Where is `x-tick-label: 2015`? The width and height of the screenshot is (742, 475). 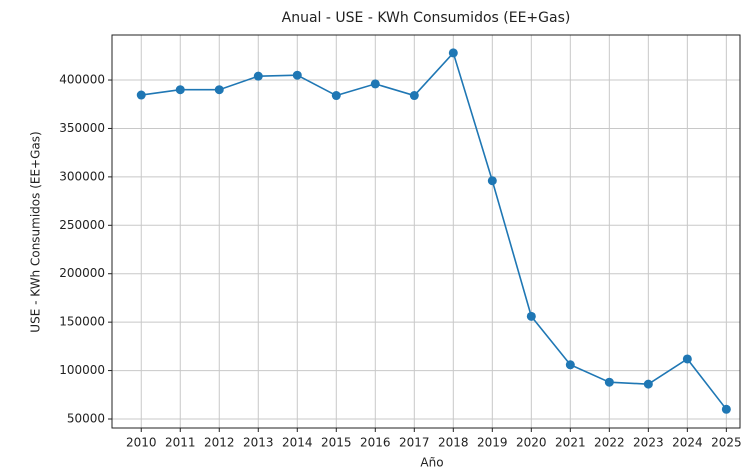 x-tick-label: 2015 is located at coordinates (336, 443).